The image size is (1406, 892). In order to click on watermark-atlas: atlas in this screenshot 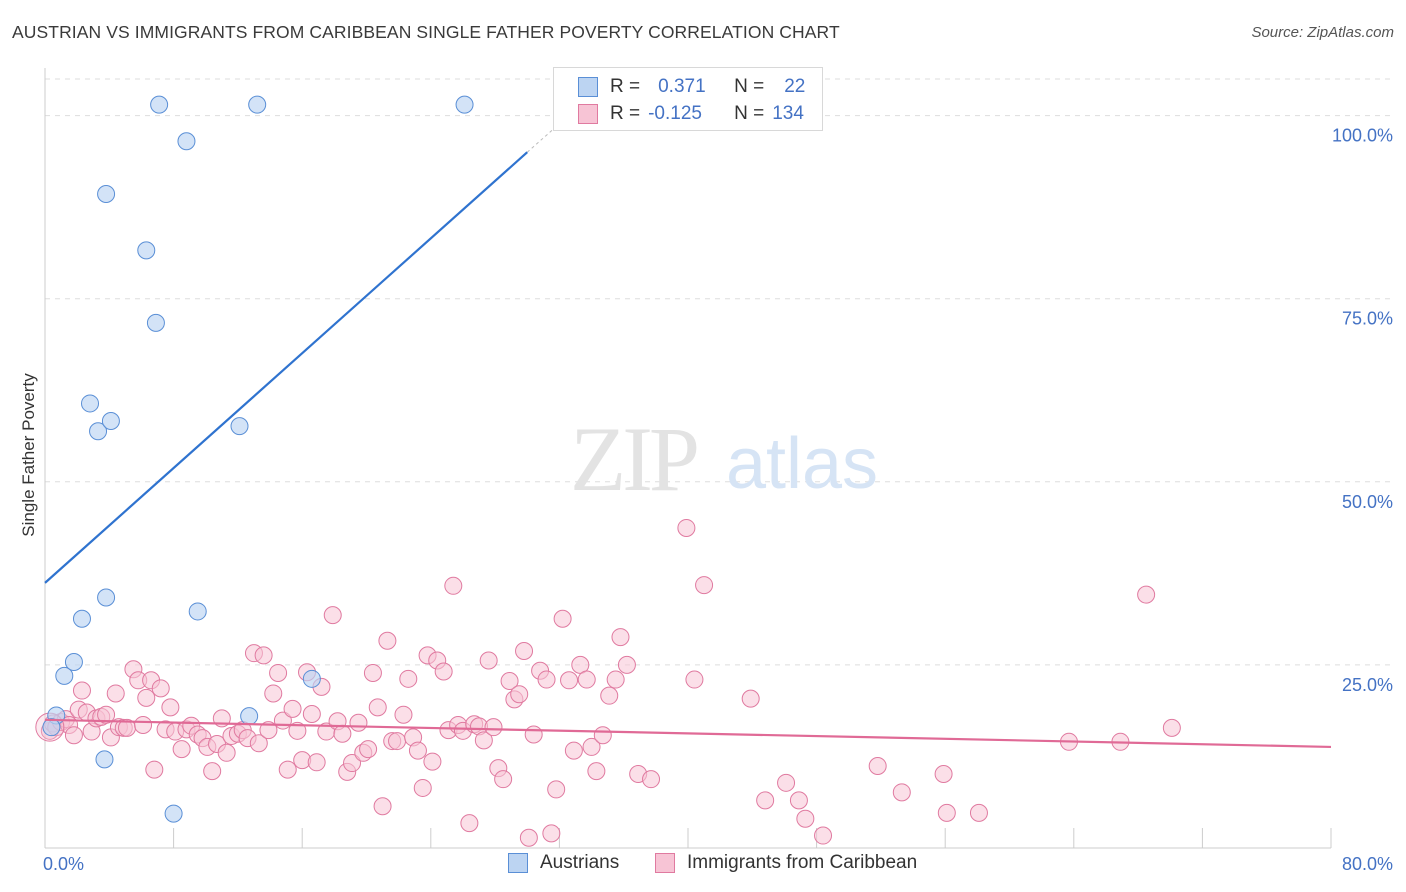, I will do `click(802, 464)`.